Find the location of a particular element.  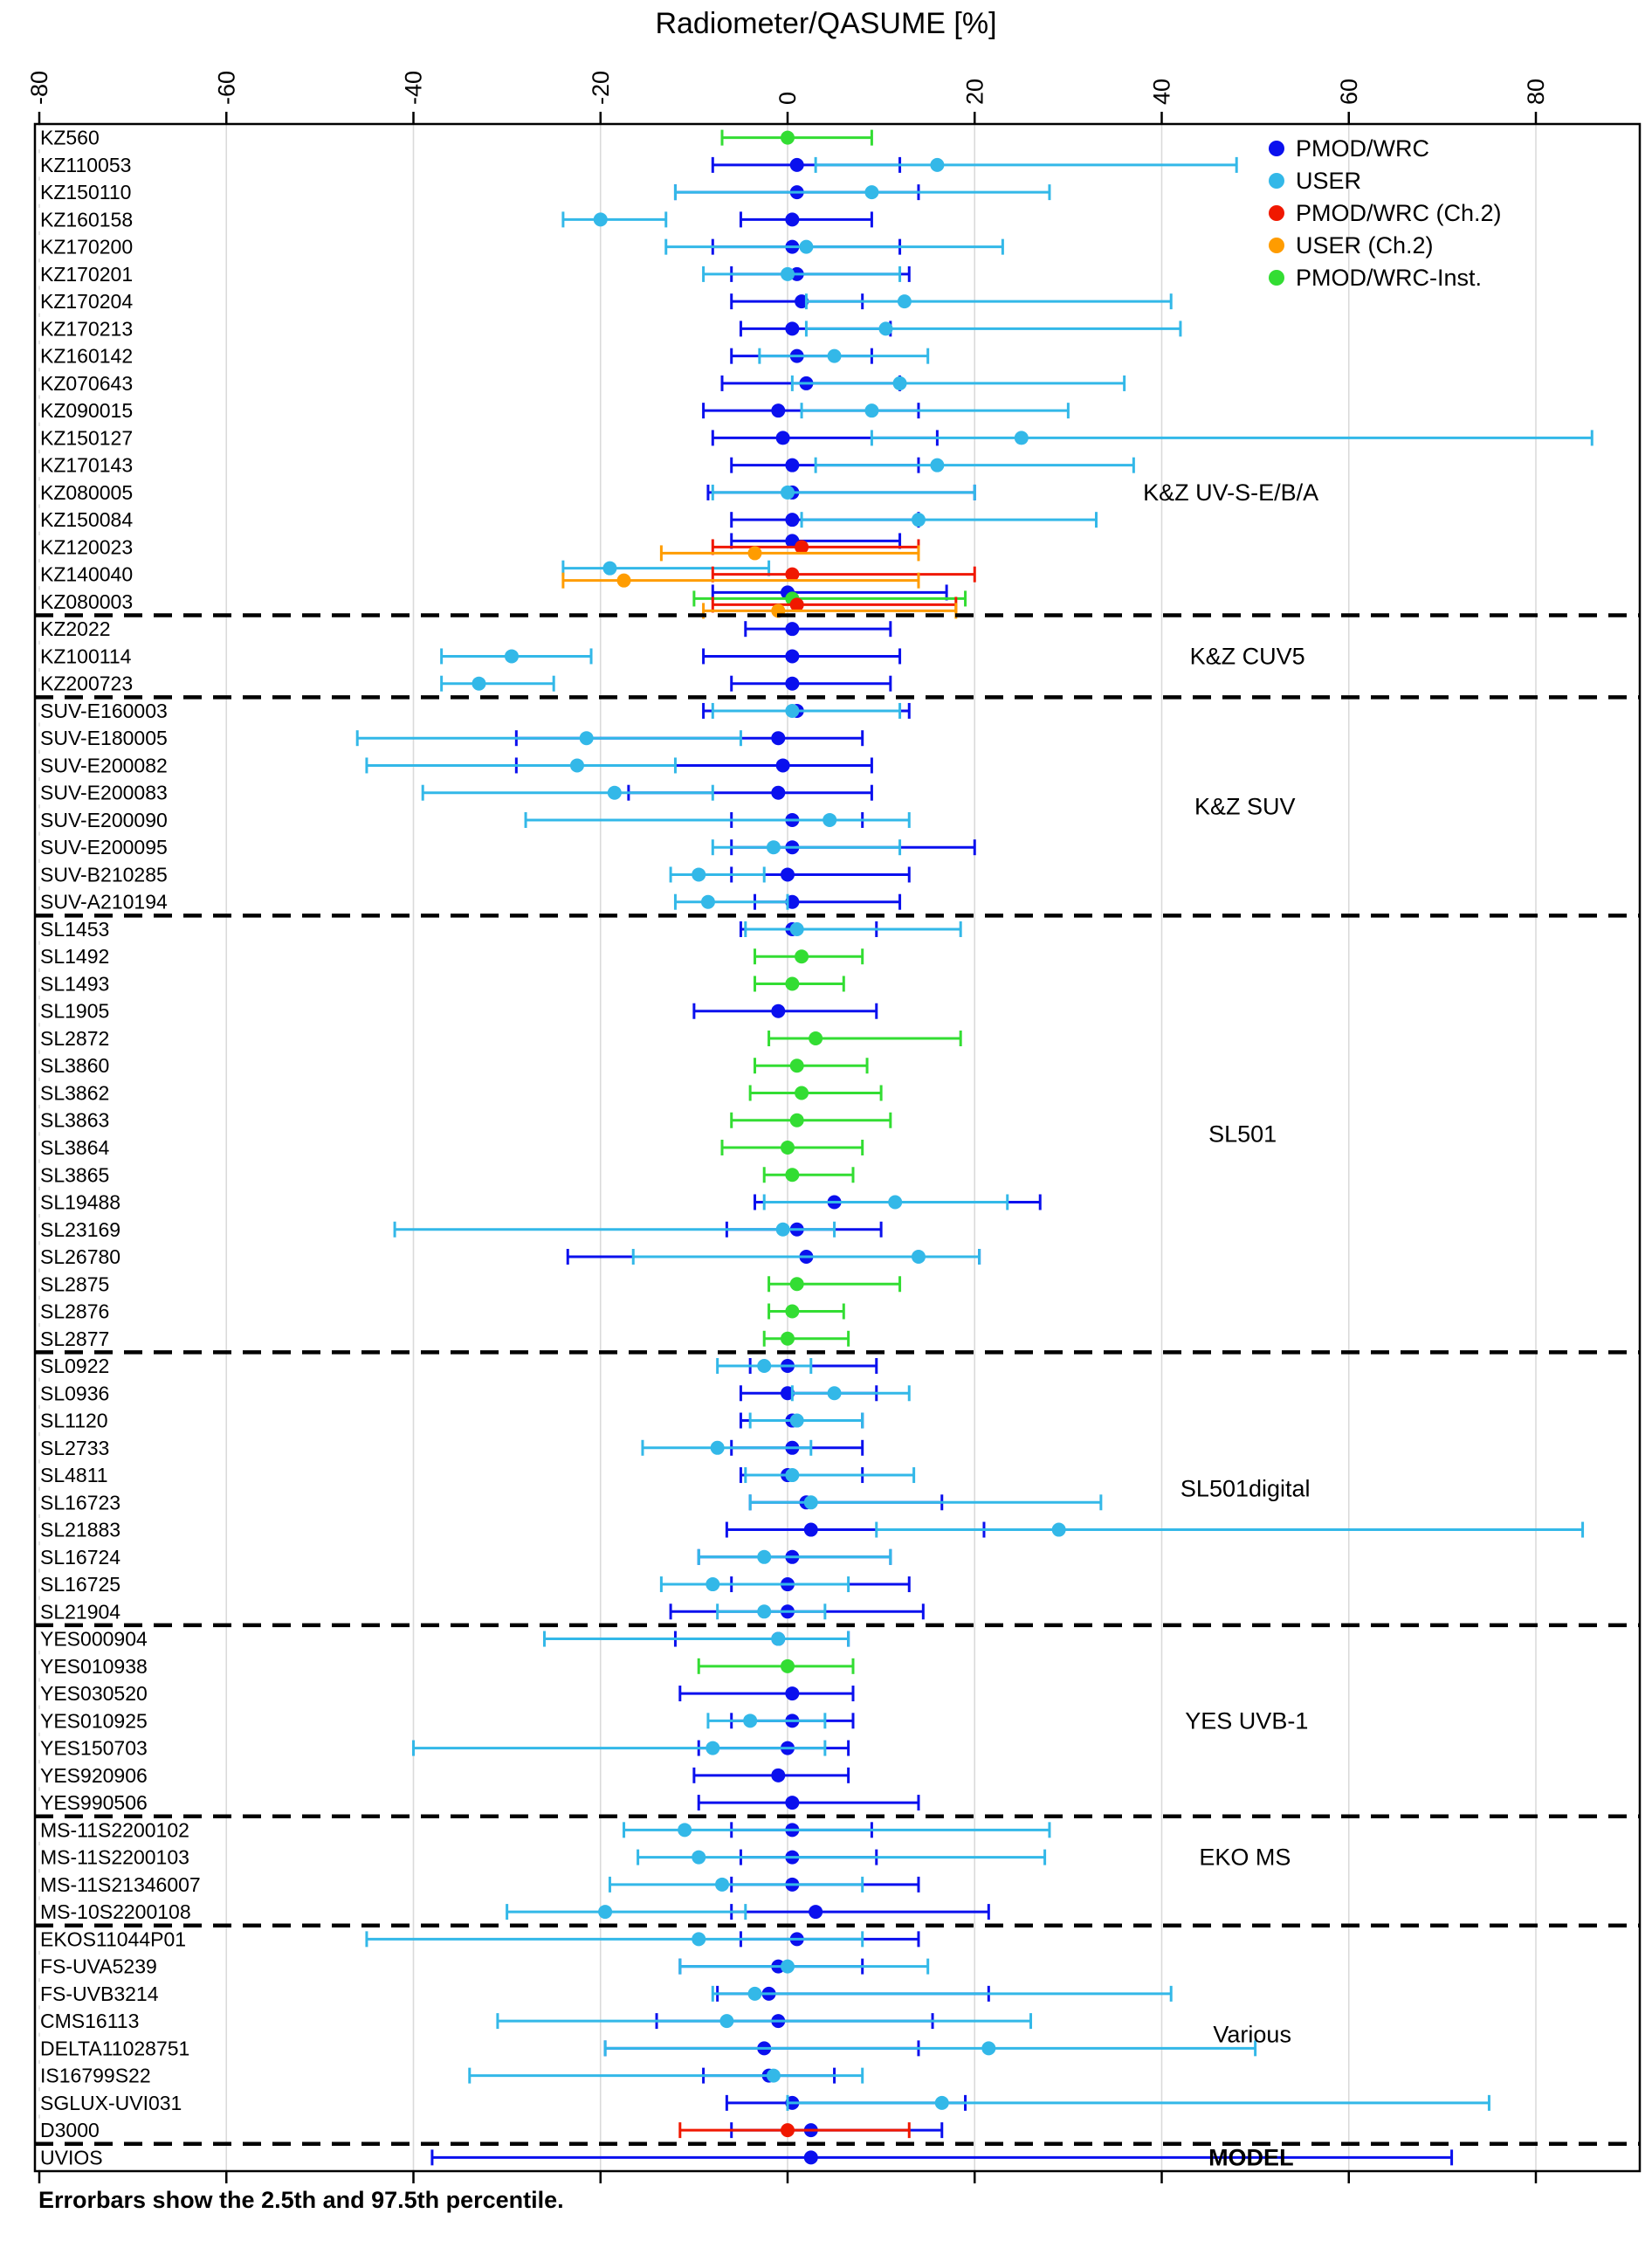

row-label: SL23169 is located at coordinates (80, 1230).